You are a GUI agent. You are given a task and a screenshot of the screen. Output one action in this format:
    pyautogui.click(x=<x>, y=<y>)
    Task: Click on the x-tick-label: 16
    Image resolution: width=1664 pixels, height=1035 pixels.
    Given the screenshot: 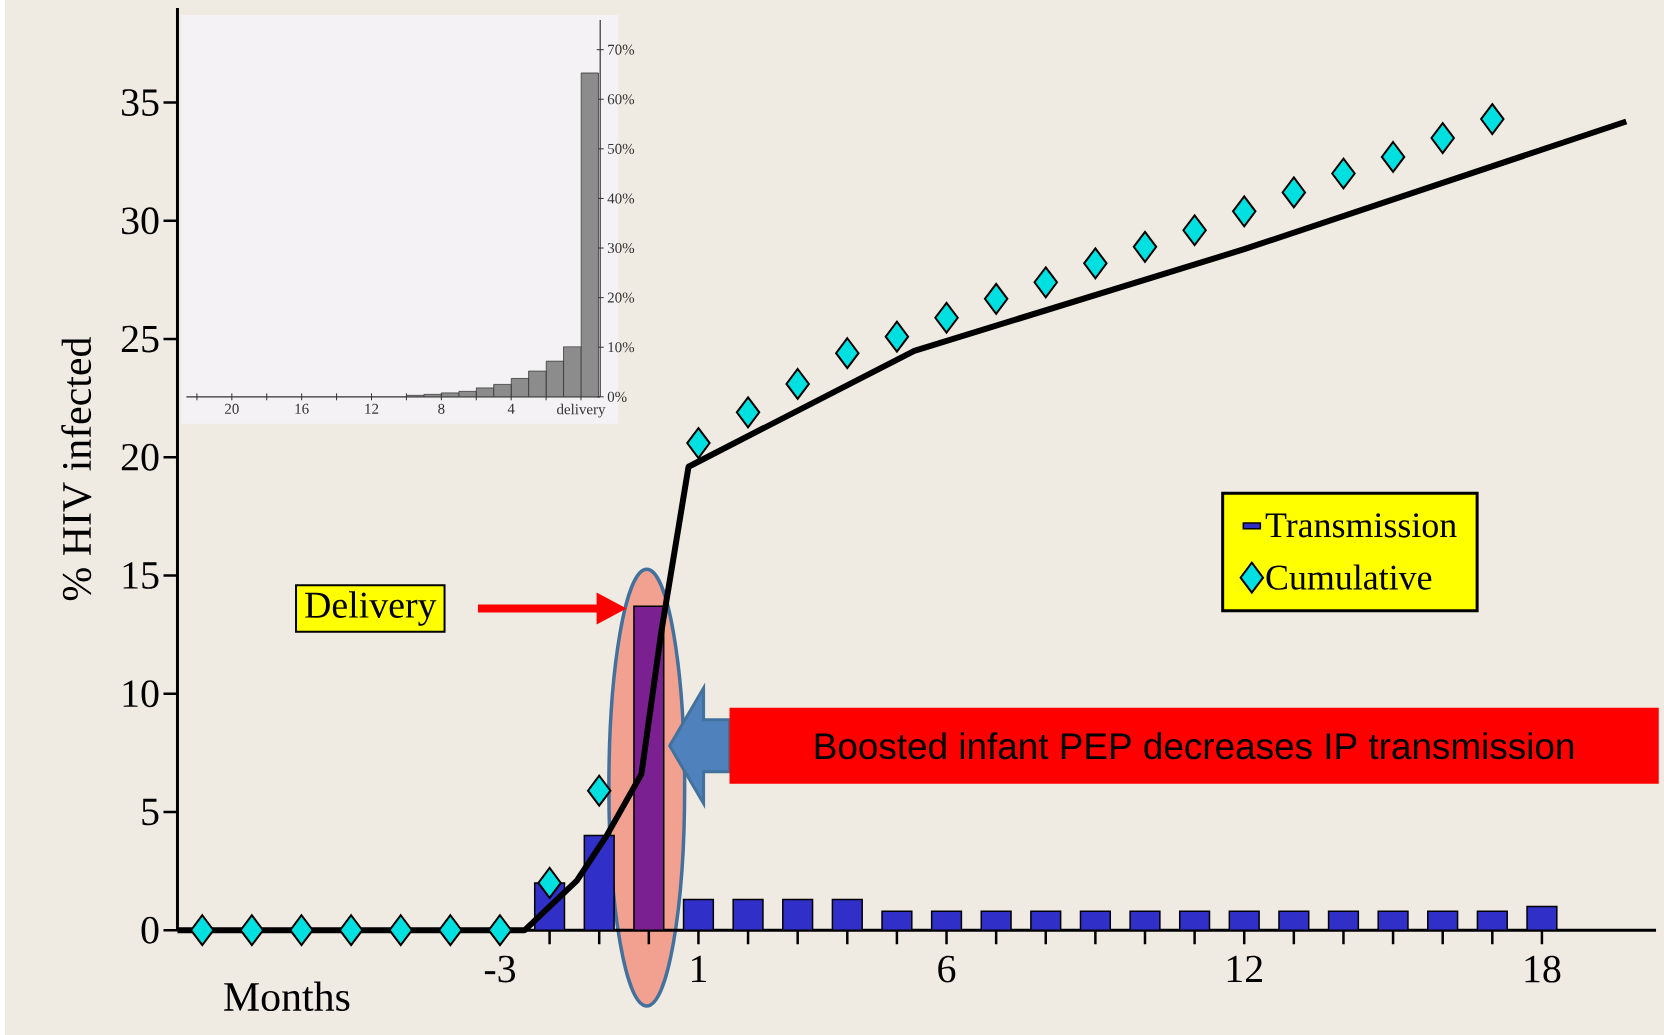 What is the action you would take?
    pyautogui.click(x=302, y=408)
    